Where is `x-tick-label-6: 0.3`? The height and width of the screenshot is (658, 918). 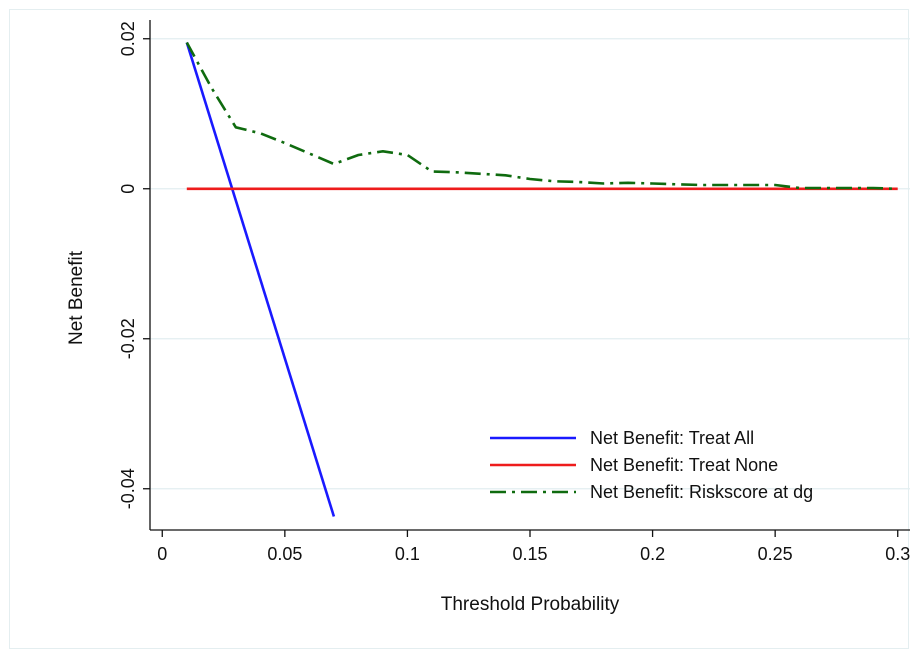 x-tick-label-6: 0.3 is located at coordinates (897, 554).